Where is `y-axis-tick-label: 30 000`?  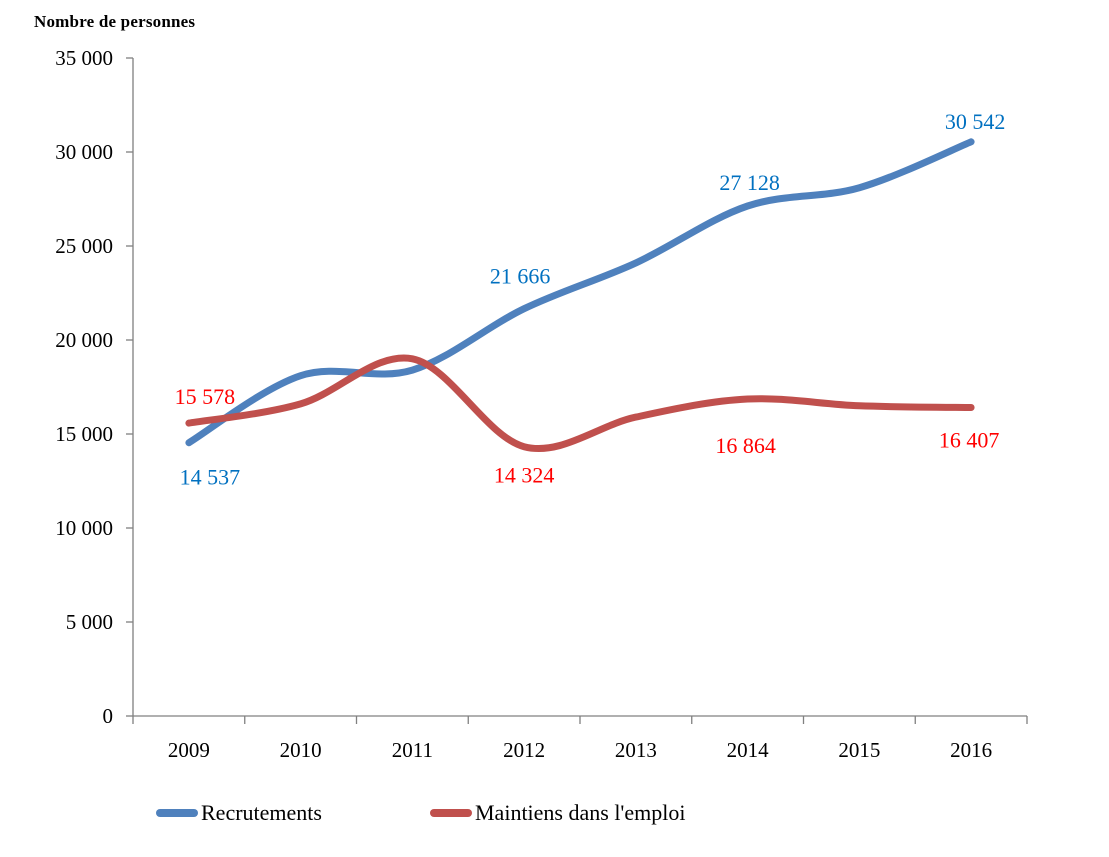
y-axis-tick-label: 30 000 is located at coordinates (84, 152).